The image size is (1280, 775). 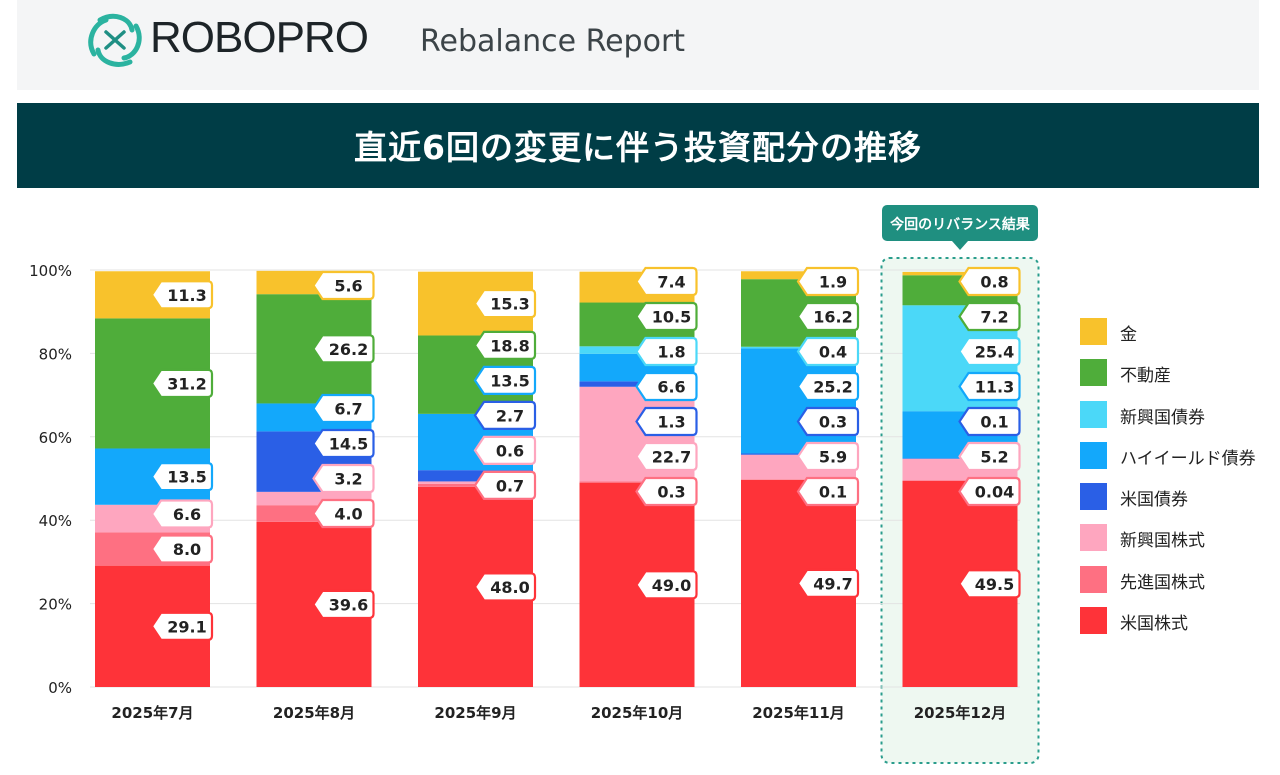 I want to click on legend-label: 米国債券, so click(x=1154, y=500).